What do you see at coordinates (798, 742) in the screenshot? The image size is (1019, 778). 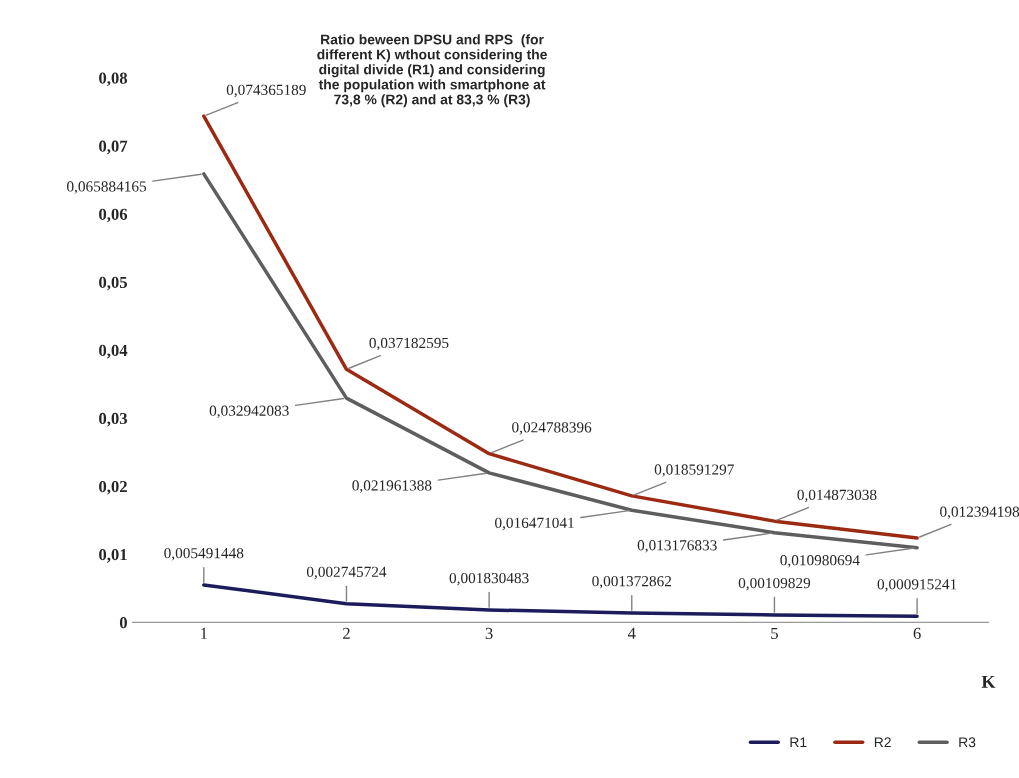 I see `legend-label: R1` at bounding box center [798, 742].